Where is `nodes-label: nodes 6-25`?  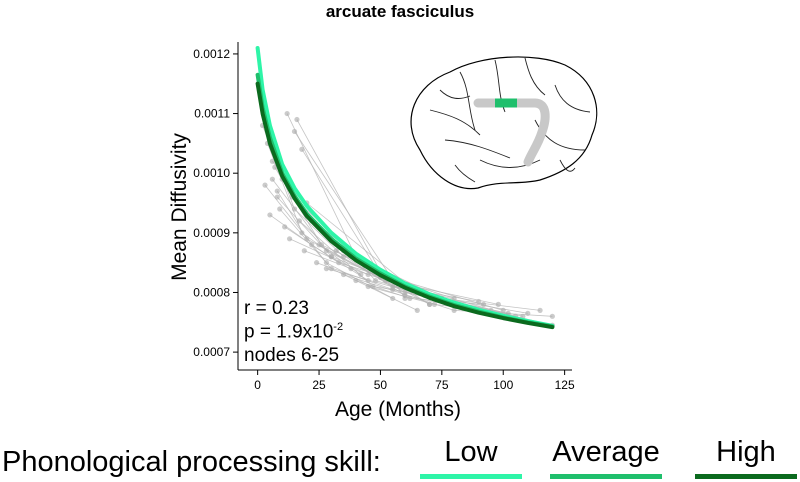
nodes-label: nodes 6-25 is located at coordinates (292, 355).